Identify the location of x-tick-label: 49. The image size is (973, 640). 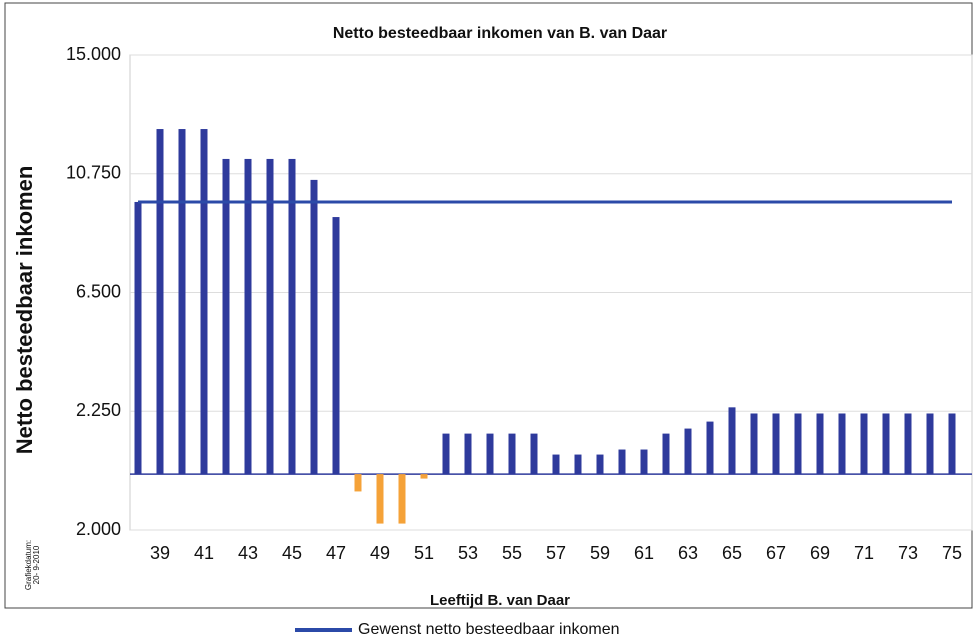
(380, 553).